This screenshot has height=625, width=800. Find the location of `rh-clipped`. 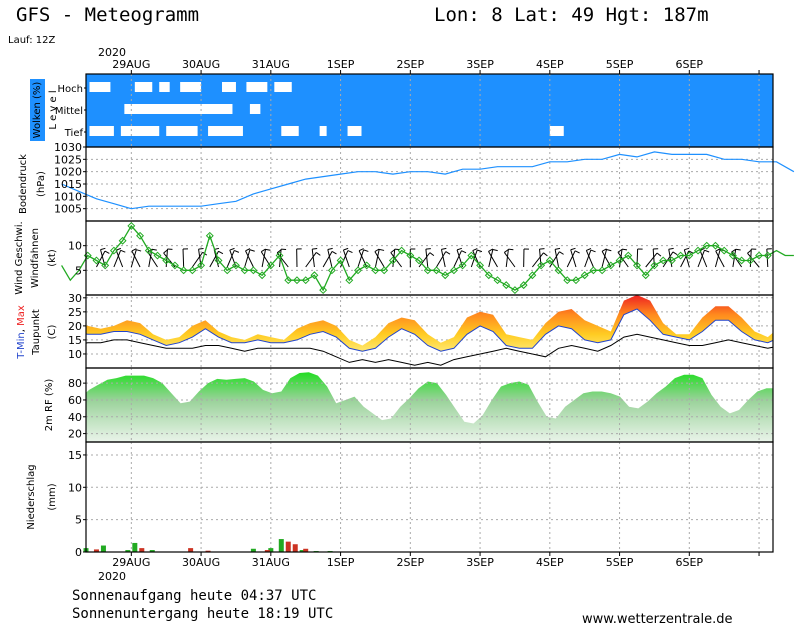

rh-clipped is located at coordinates (429, 407).